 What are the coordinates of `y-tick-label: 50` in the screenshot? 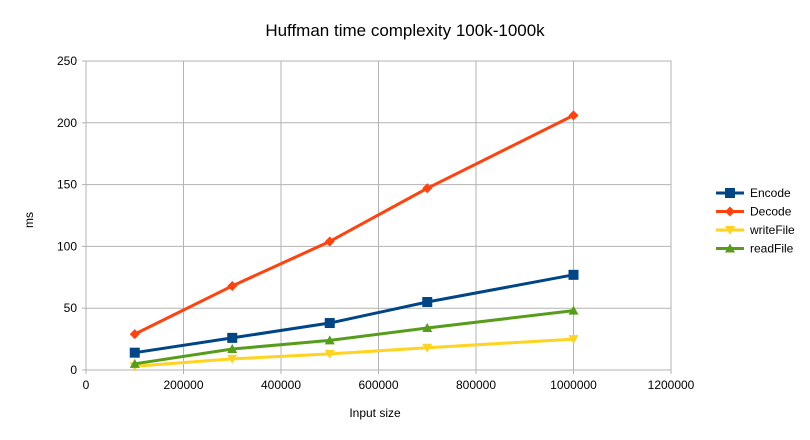 It's located at (71, 308).